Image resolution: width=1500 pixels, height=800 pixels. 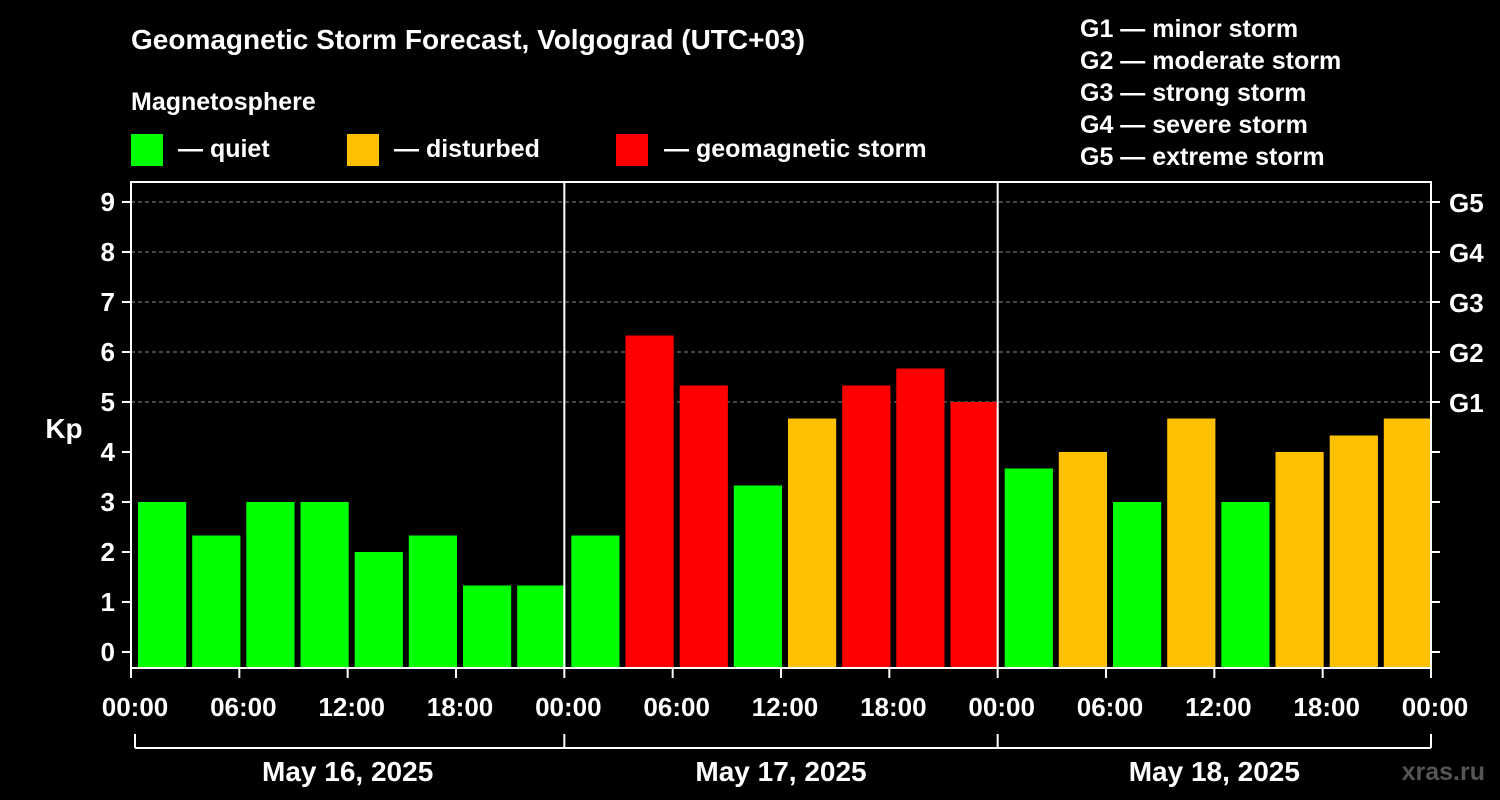 I want to click on y-tick-label: 0, so click(x=108, y=652).